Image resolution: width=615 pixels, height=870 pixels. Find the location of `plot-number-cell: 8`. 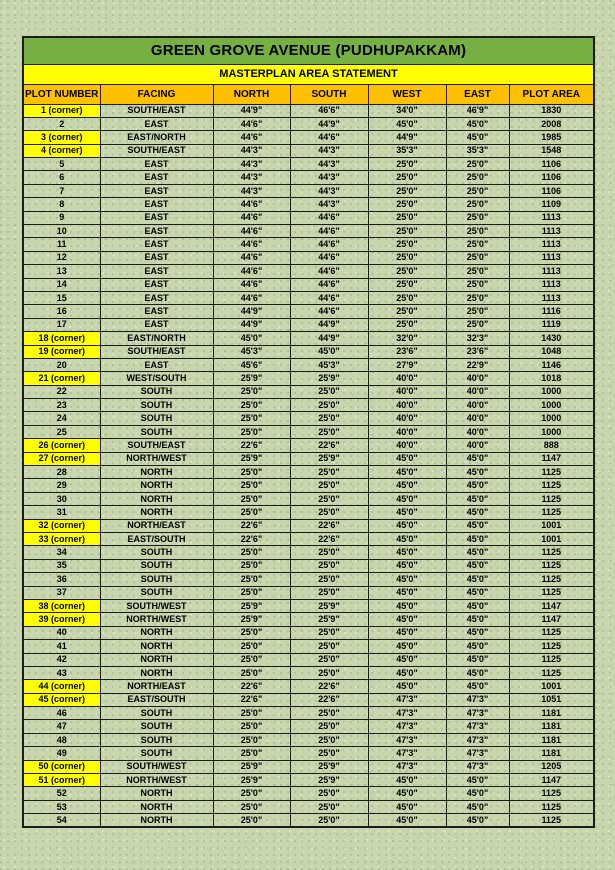

plot-number-cell: 8 is located at coordinates (61, 204).